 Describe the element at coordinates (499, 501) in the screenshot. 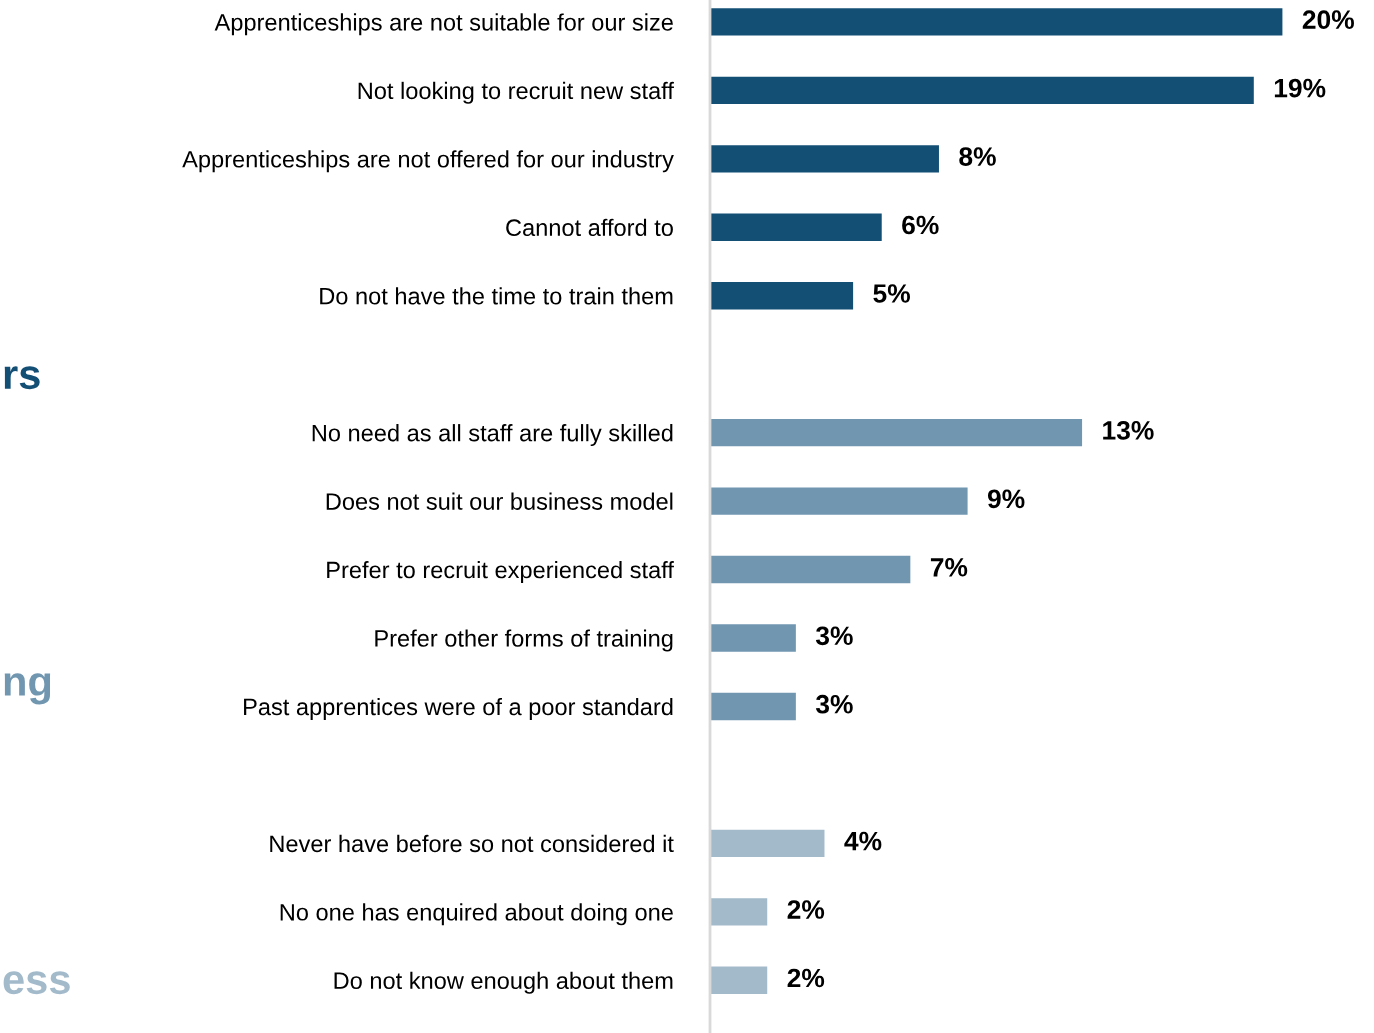

I see `y-tick-label: Does not suit our business model` at that location.